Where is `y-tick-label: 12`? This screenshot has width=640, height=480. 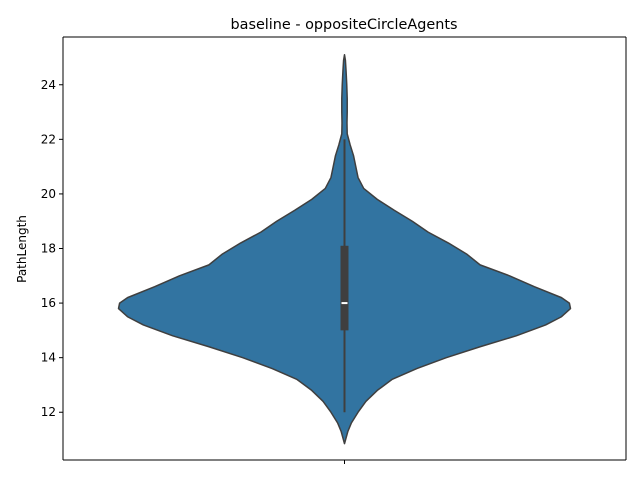 y-tick-label: 12 is located at coordinates (48, 412).